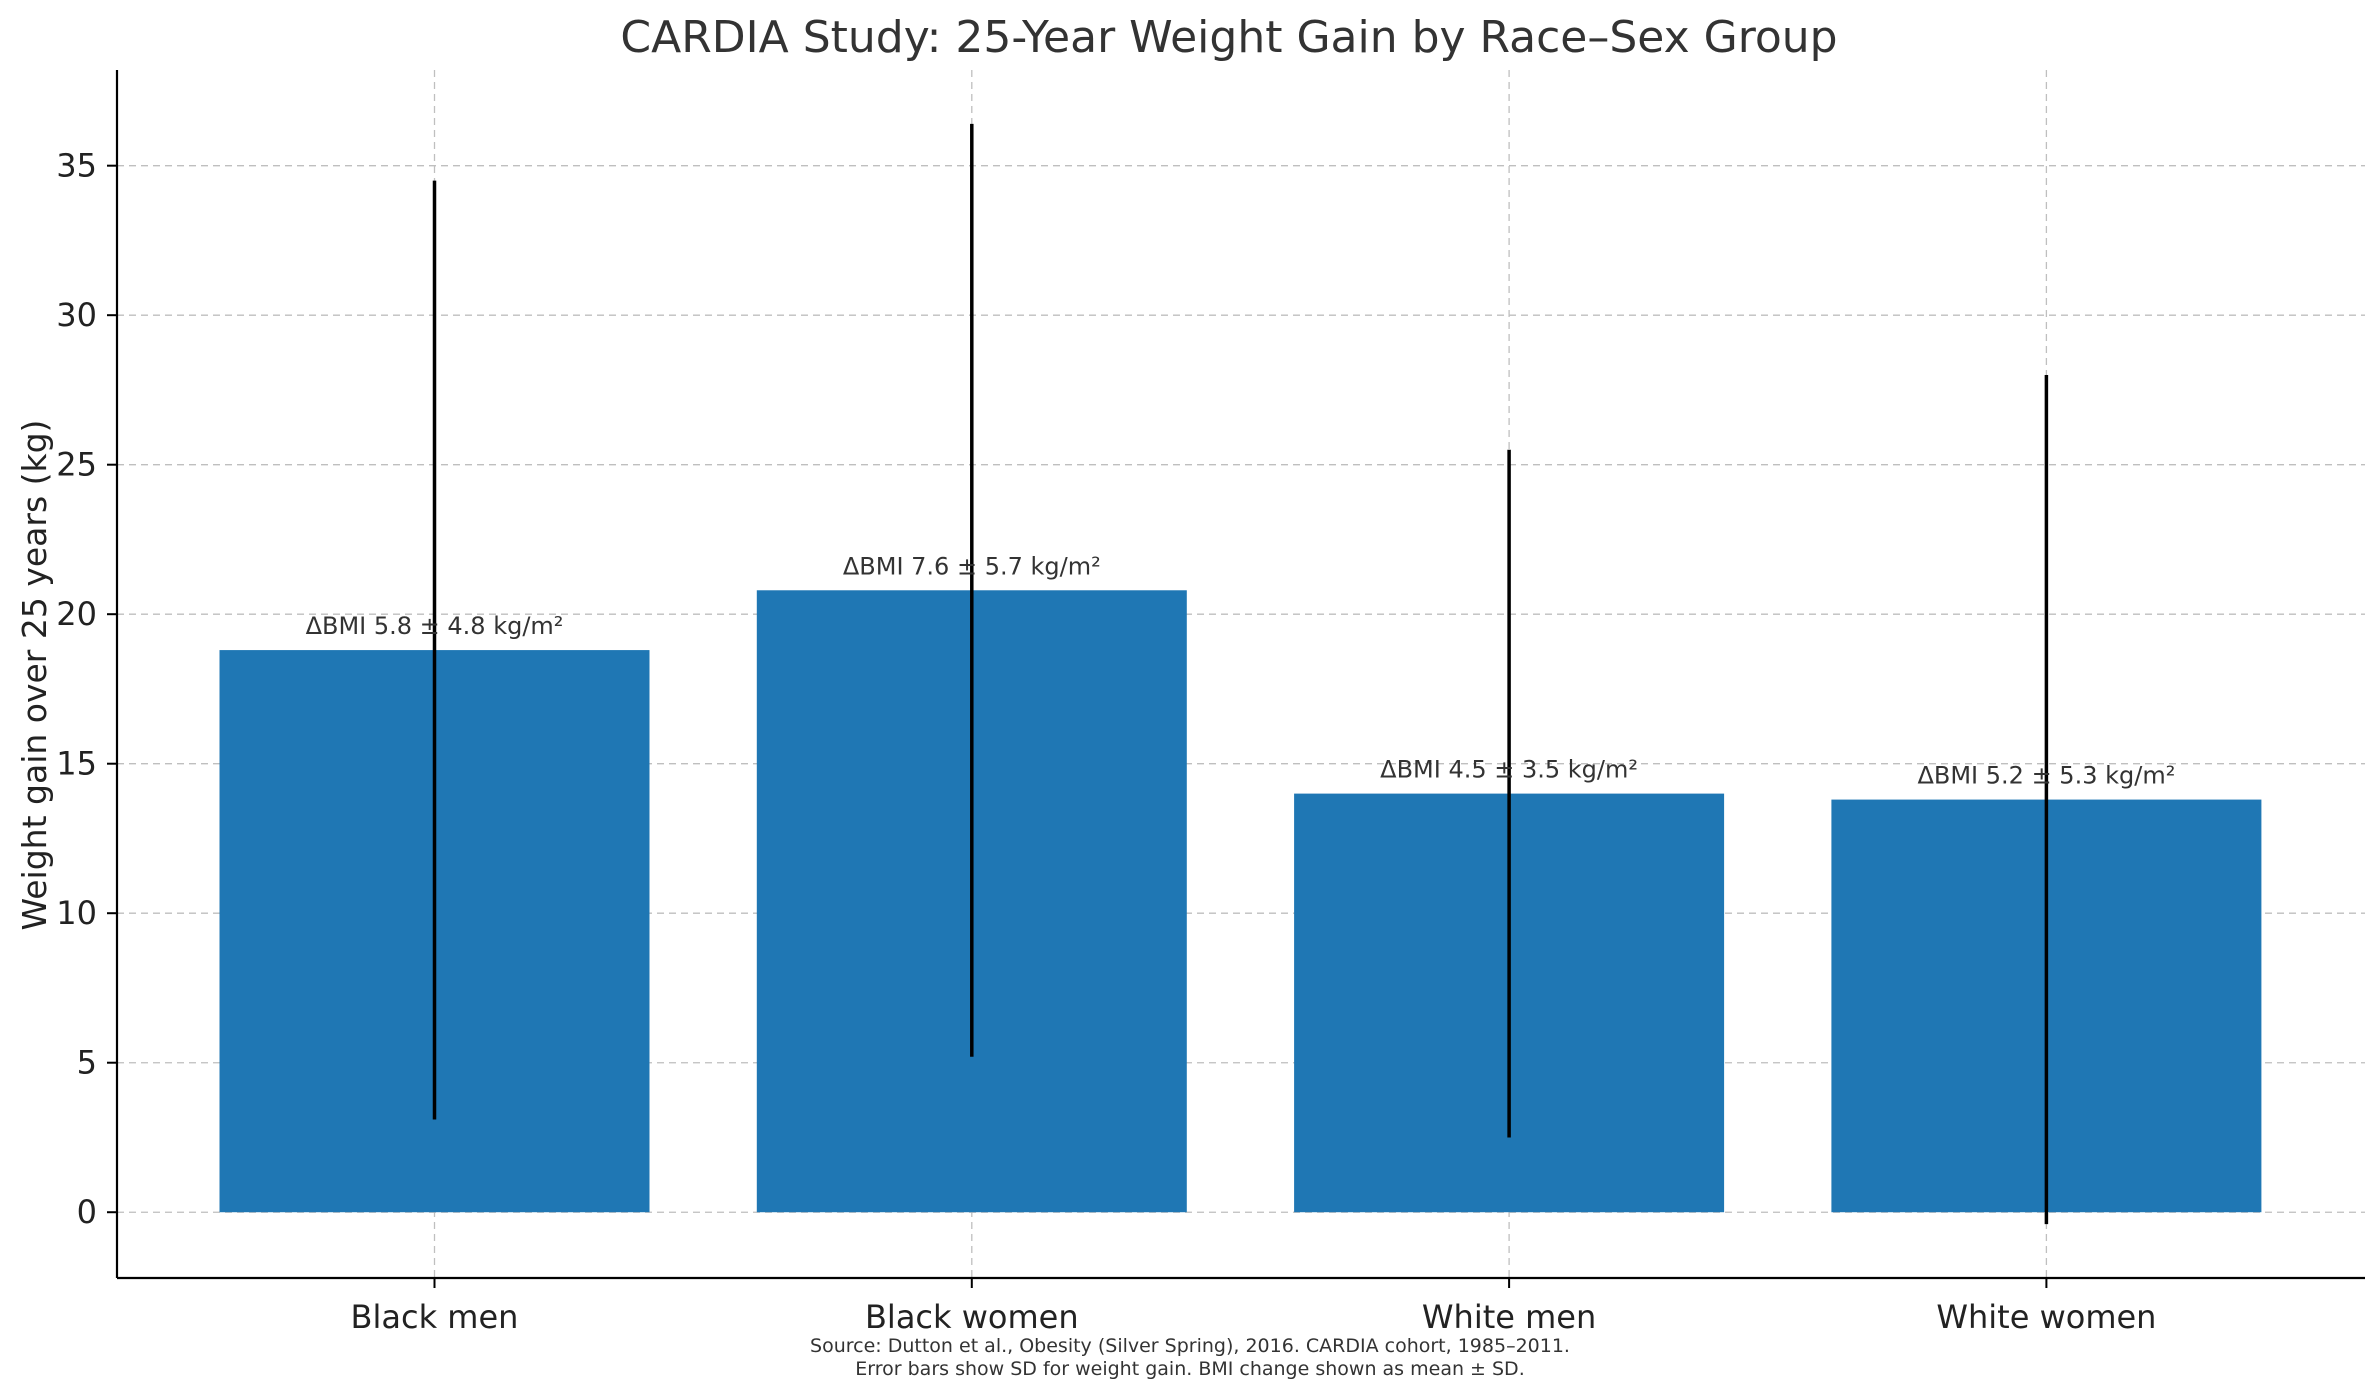 This screenshot has width=2379, height=1396. What do you see at coordinates (1509, 1317) in the screenshot?
I see `x-tick-label: White men` at bounding box center [1509, 1317].